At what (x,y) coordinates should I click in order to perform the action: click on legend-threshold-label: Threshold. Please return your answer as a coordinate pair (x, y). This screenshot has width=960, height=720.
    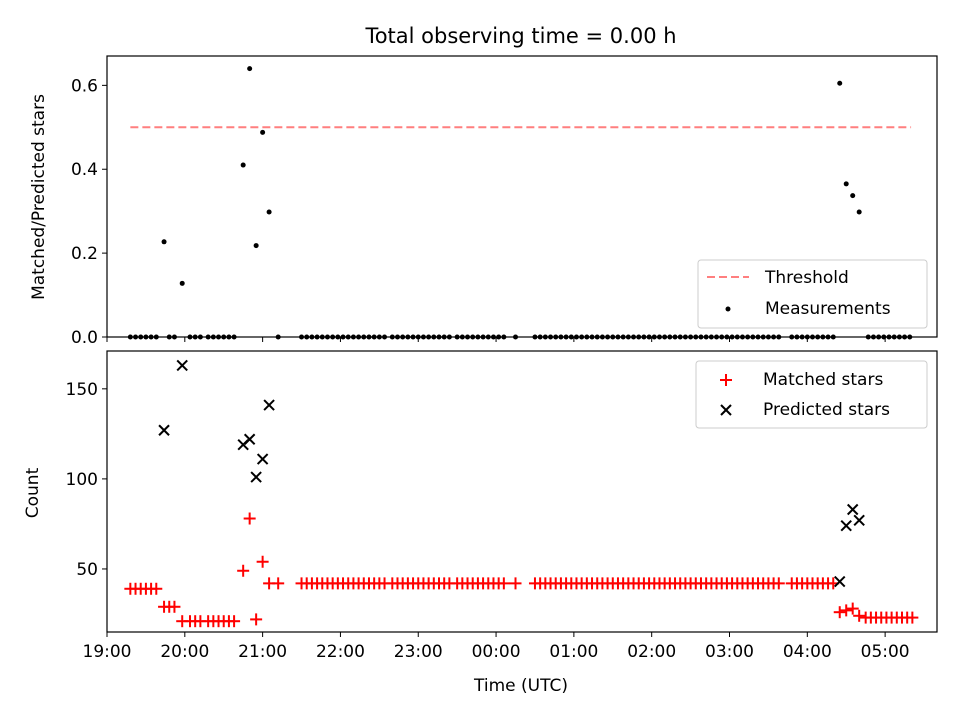
    Looking at the image, I should click on (806, 278).